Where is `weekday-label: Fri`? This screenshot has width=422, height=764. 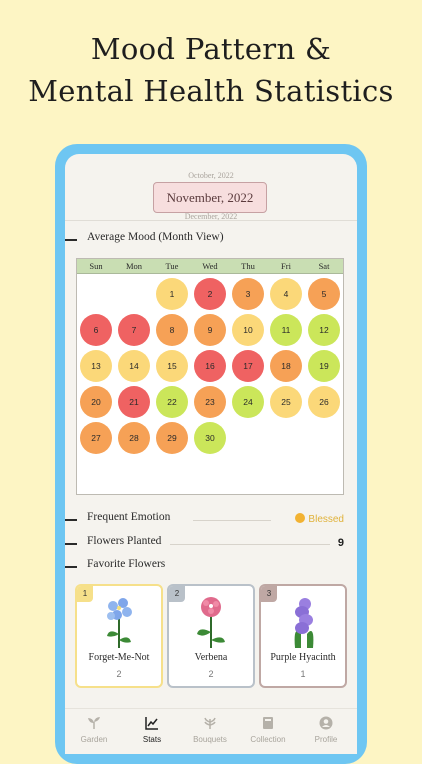
weekday-label: Fri is located at coordinates (286, 266).